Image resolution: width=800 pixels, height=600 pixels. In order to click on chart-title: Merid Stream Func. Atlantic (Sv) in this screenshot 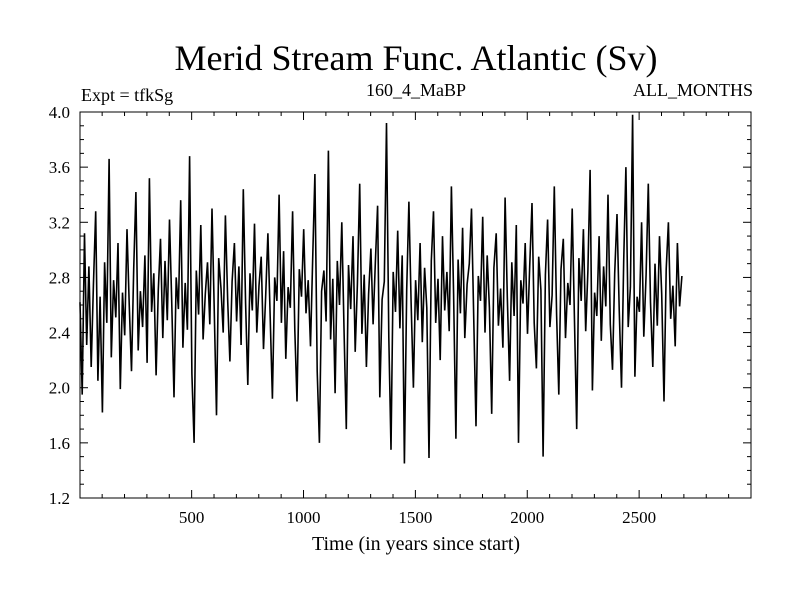, I will do `click(416, 58)`.